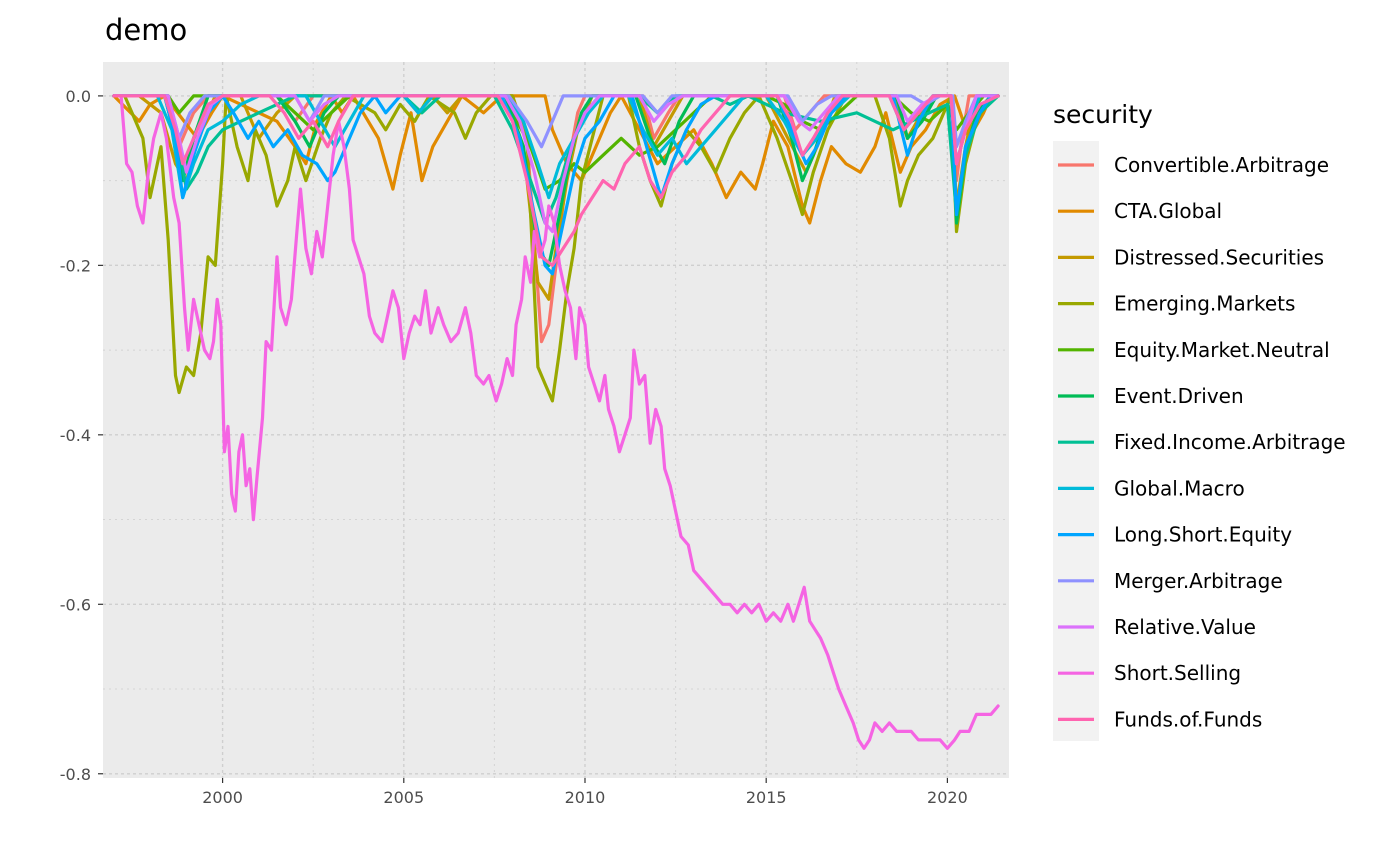 The width and height of the screenshot is (1400, 865). I want to click on y-tick-label: -0.4, so click(75, 435).